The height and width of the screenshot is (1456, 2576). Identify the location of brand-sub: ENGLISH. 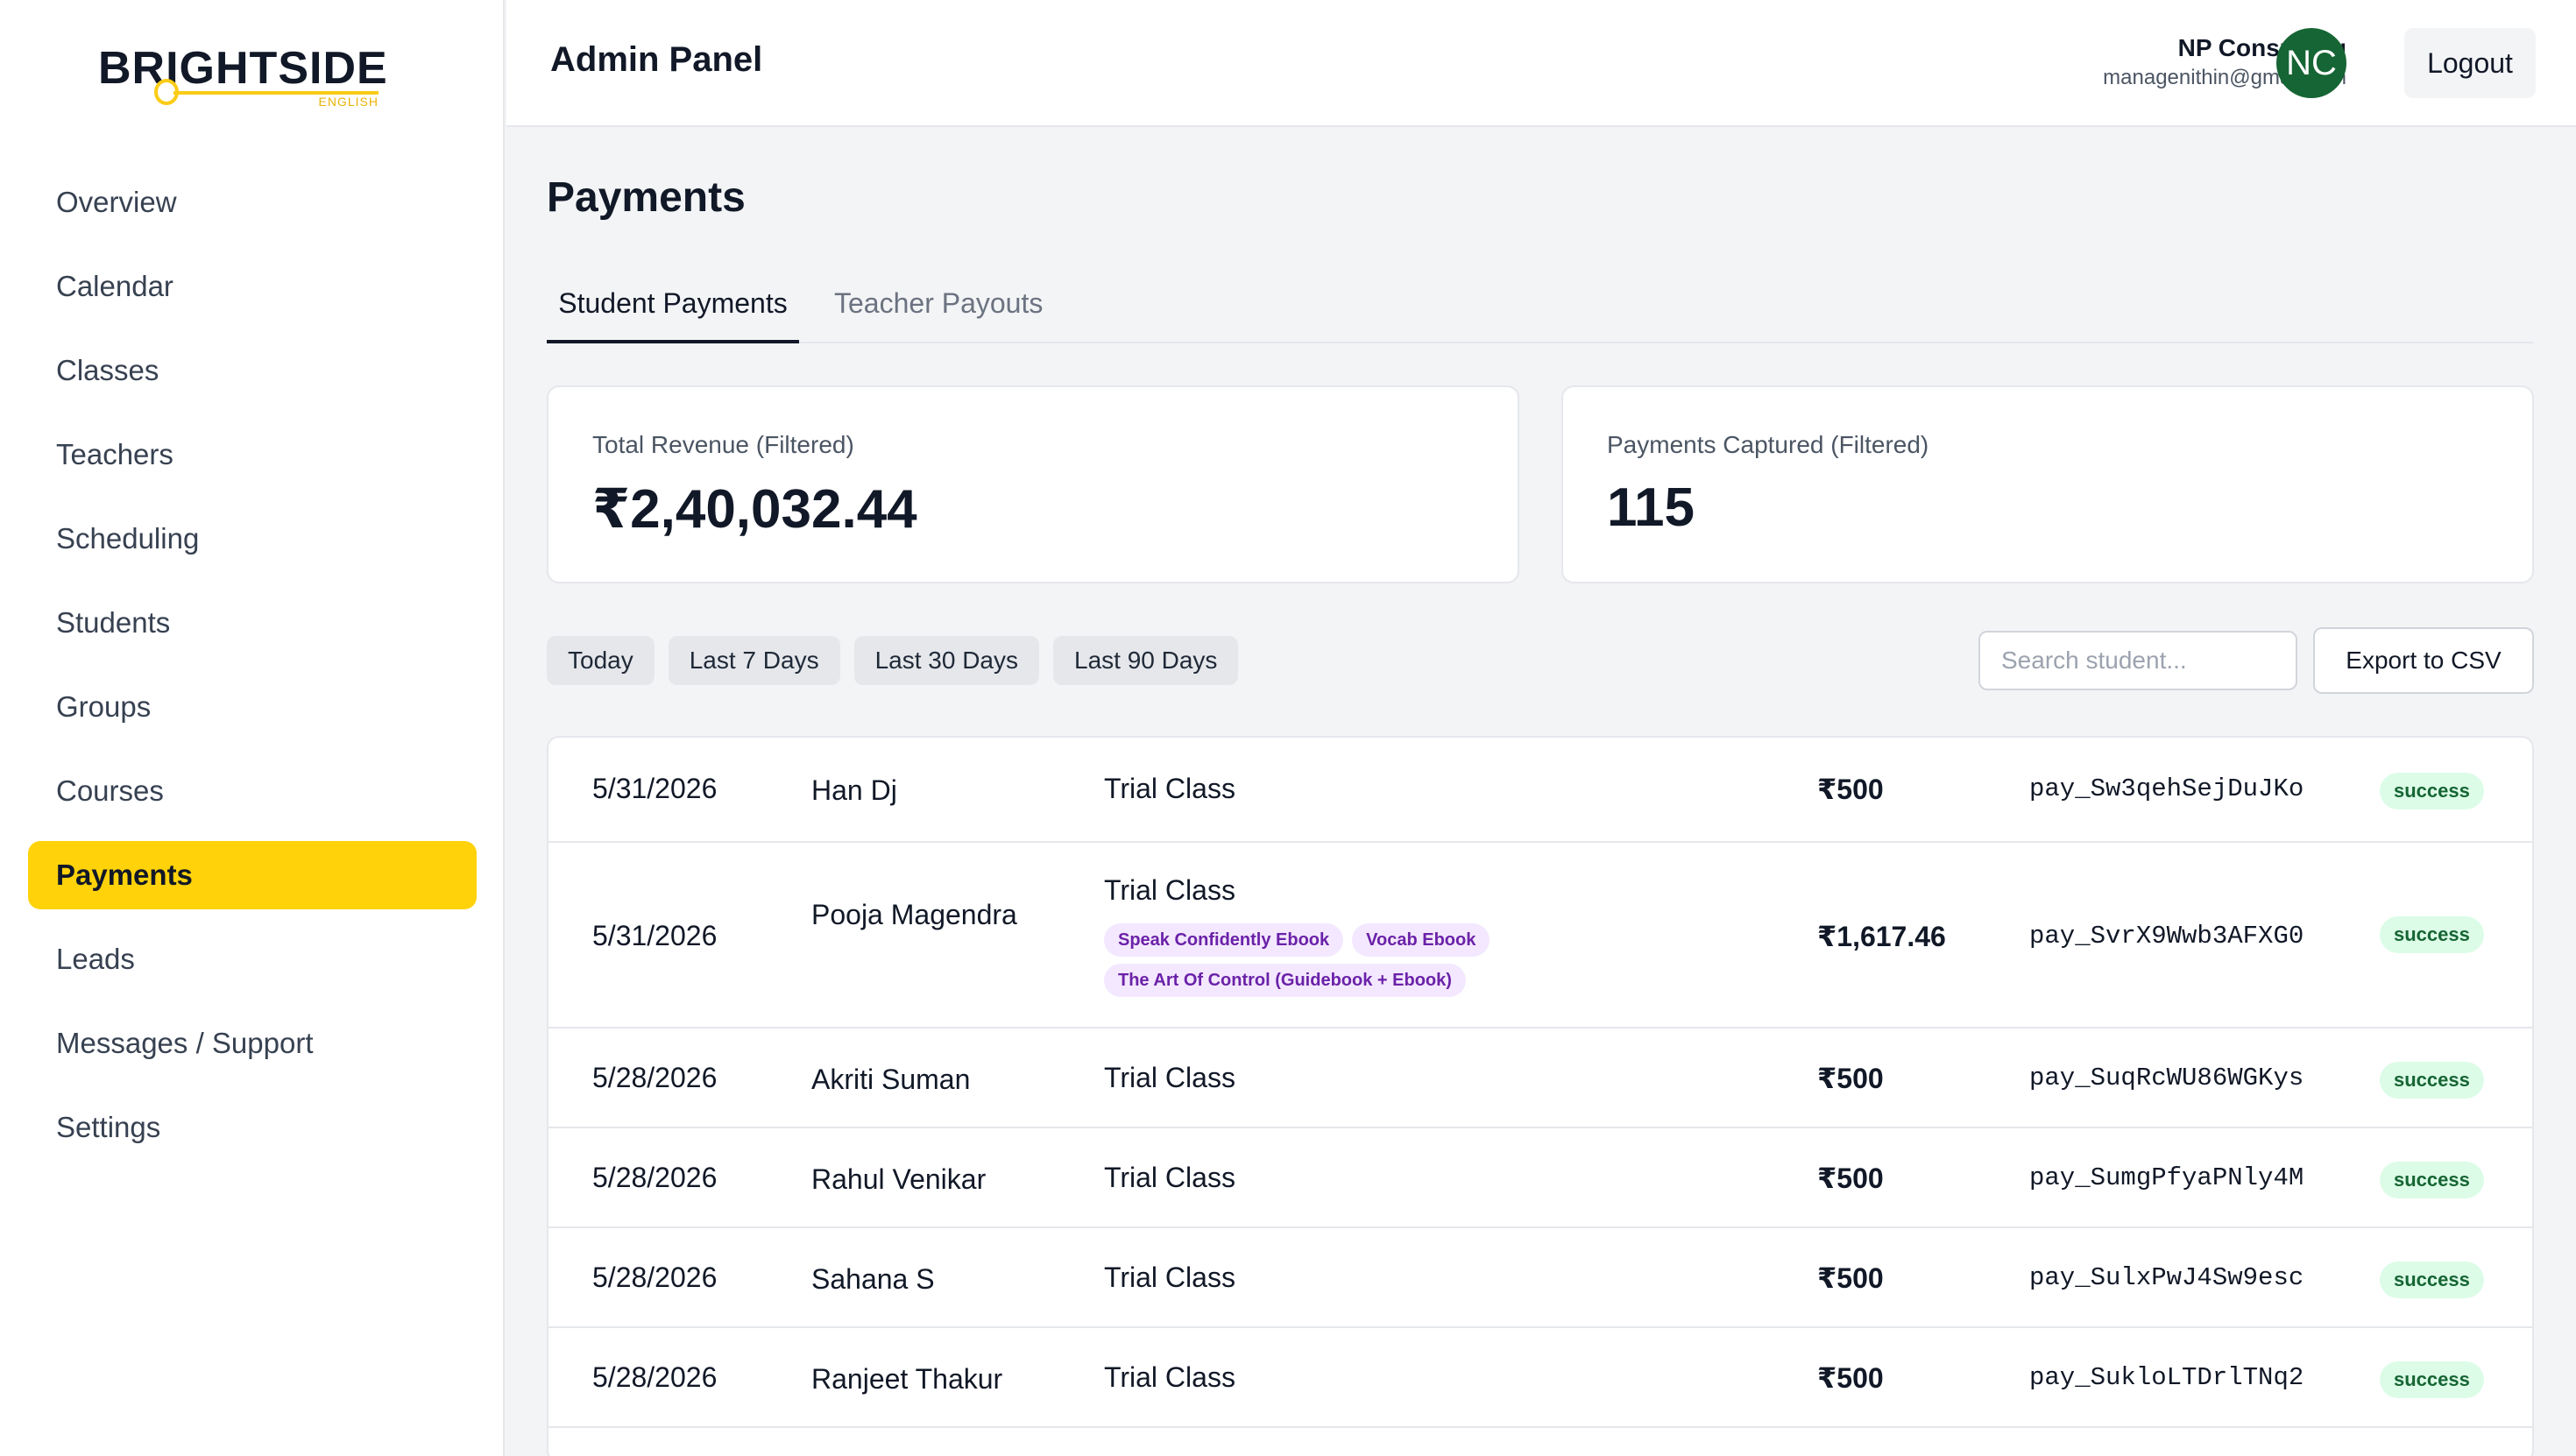
(348, 102).